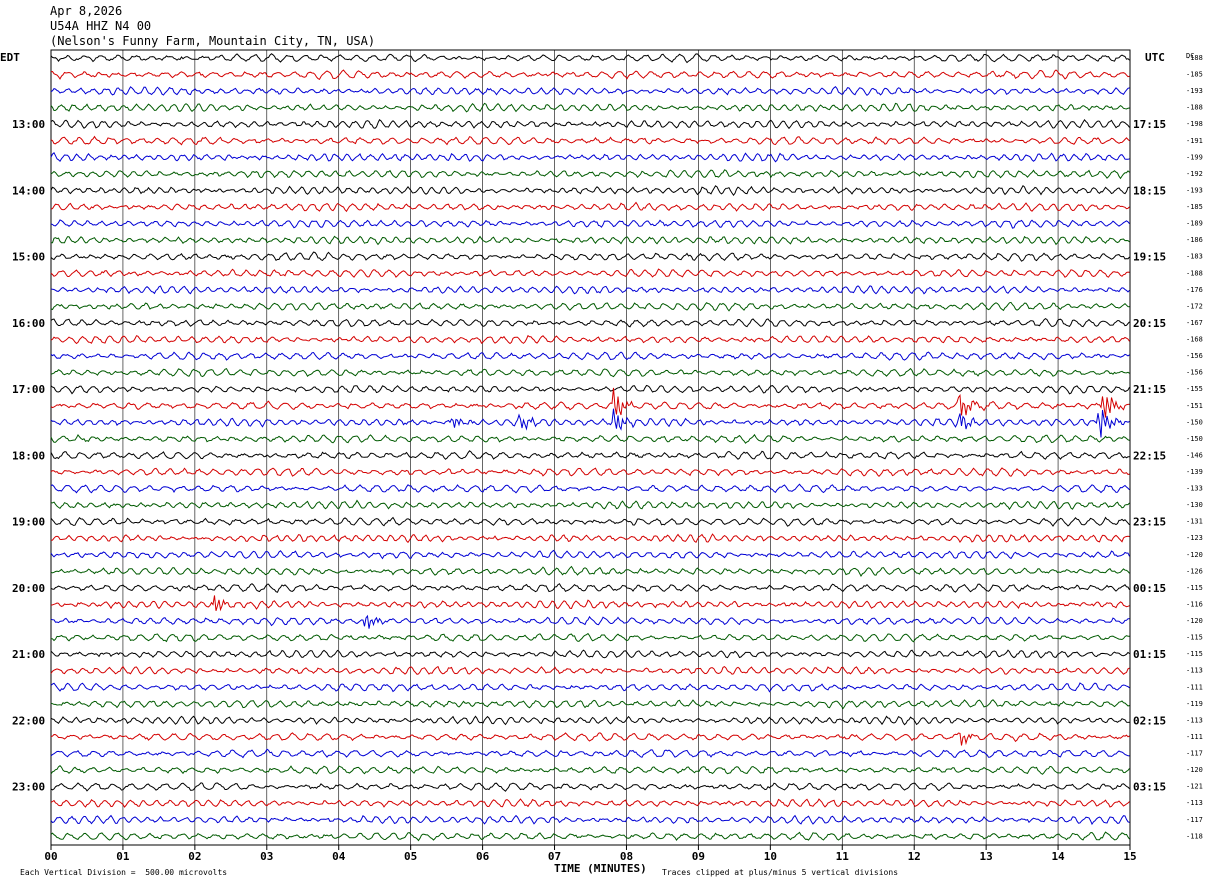  I want to click on x-tick-label: 04, so click(339, 856).